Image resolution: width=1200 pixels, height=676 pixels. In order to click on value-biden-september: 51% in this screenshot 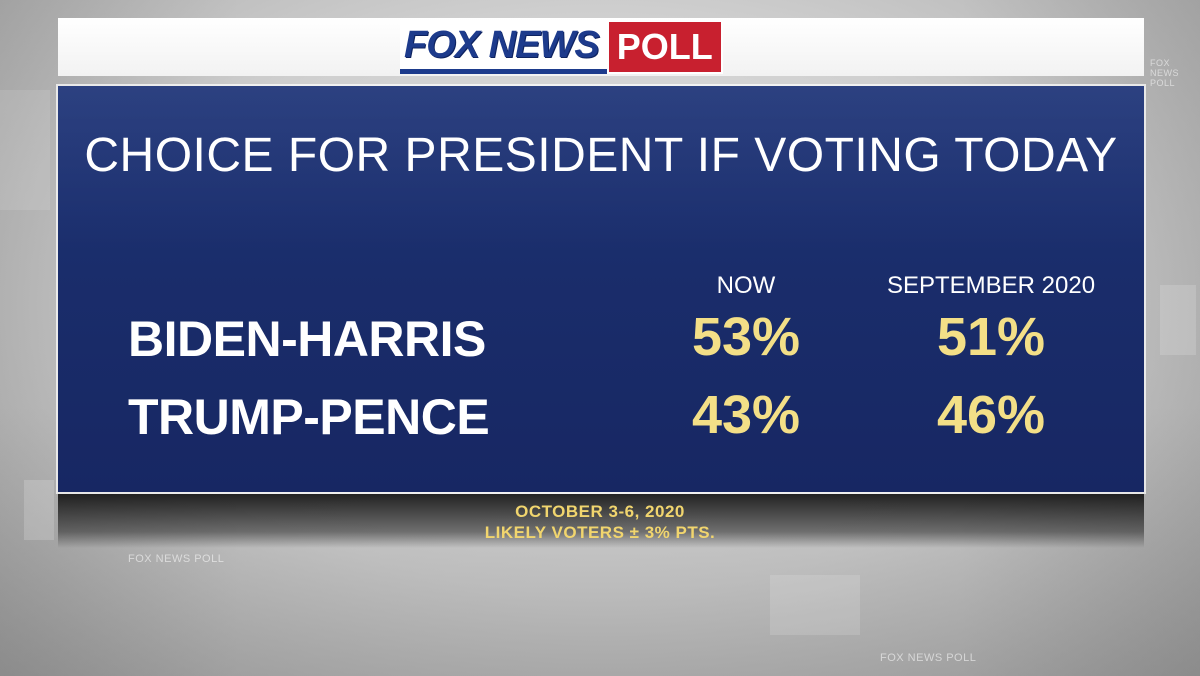, I will do `click(991, 337)`.